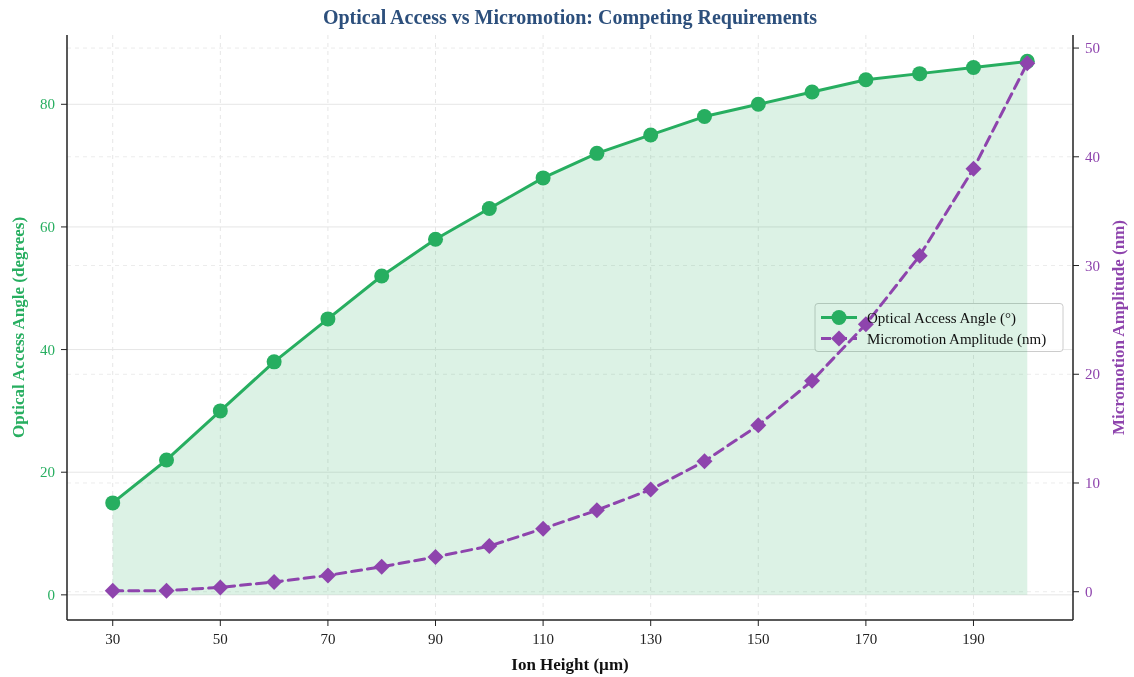 This screenshot has width=1134, height=677. What do you see at coordinates (758, 639) in the screenshot?
I see `x-tick-label: 150` at bounding box center [758, 639].